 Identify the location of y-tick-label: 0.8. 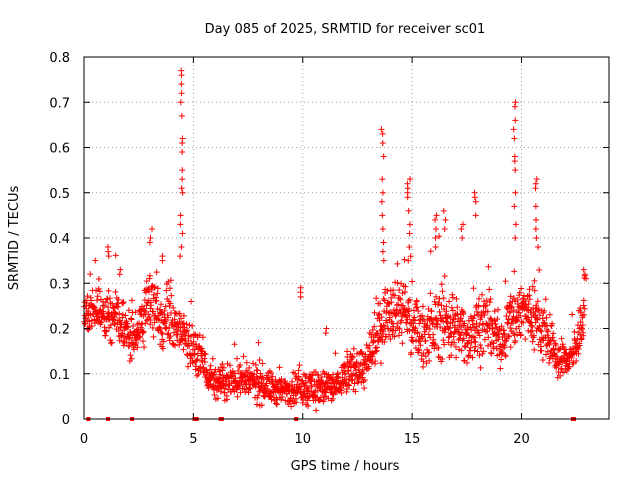
(59, 58).